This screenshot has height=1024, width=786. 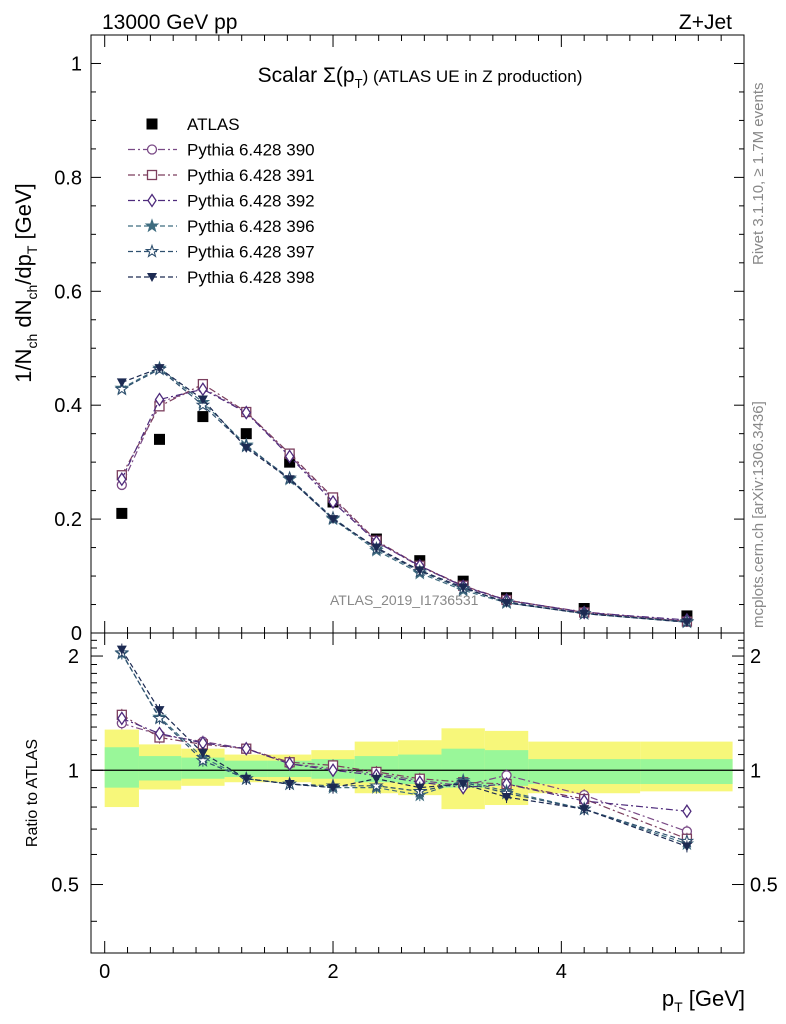 What do you see at coordinates (152, 124) in the screenshot?
I see `legend-marker-atlas` at bounding box center [152, 124].